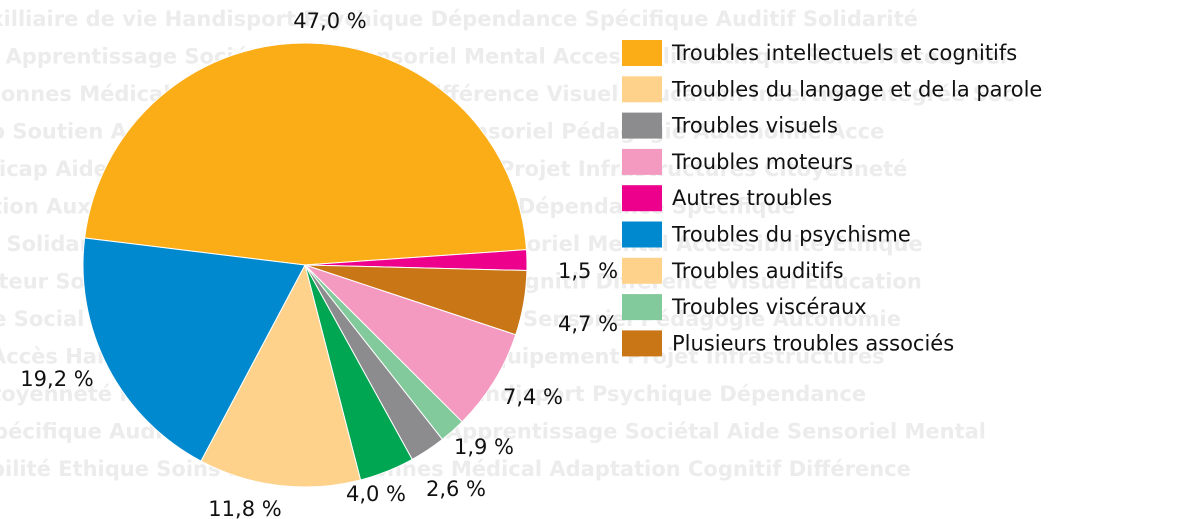  Describe the element at coordinates (588, 271) in the screenshot. I see `slice-label: 1,5 %` at that location.